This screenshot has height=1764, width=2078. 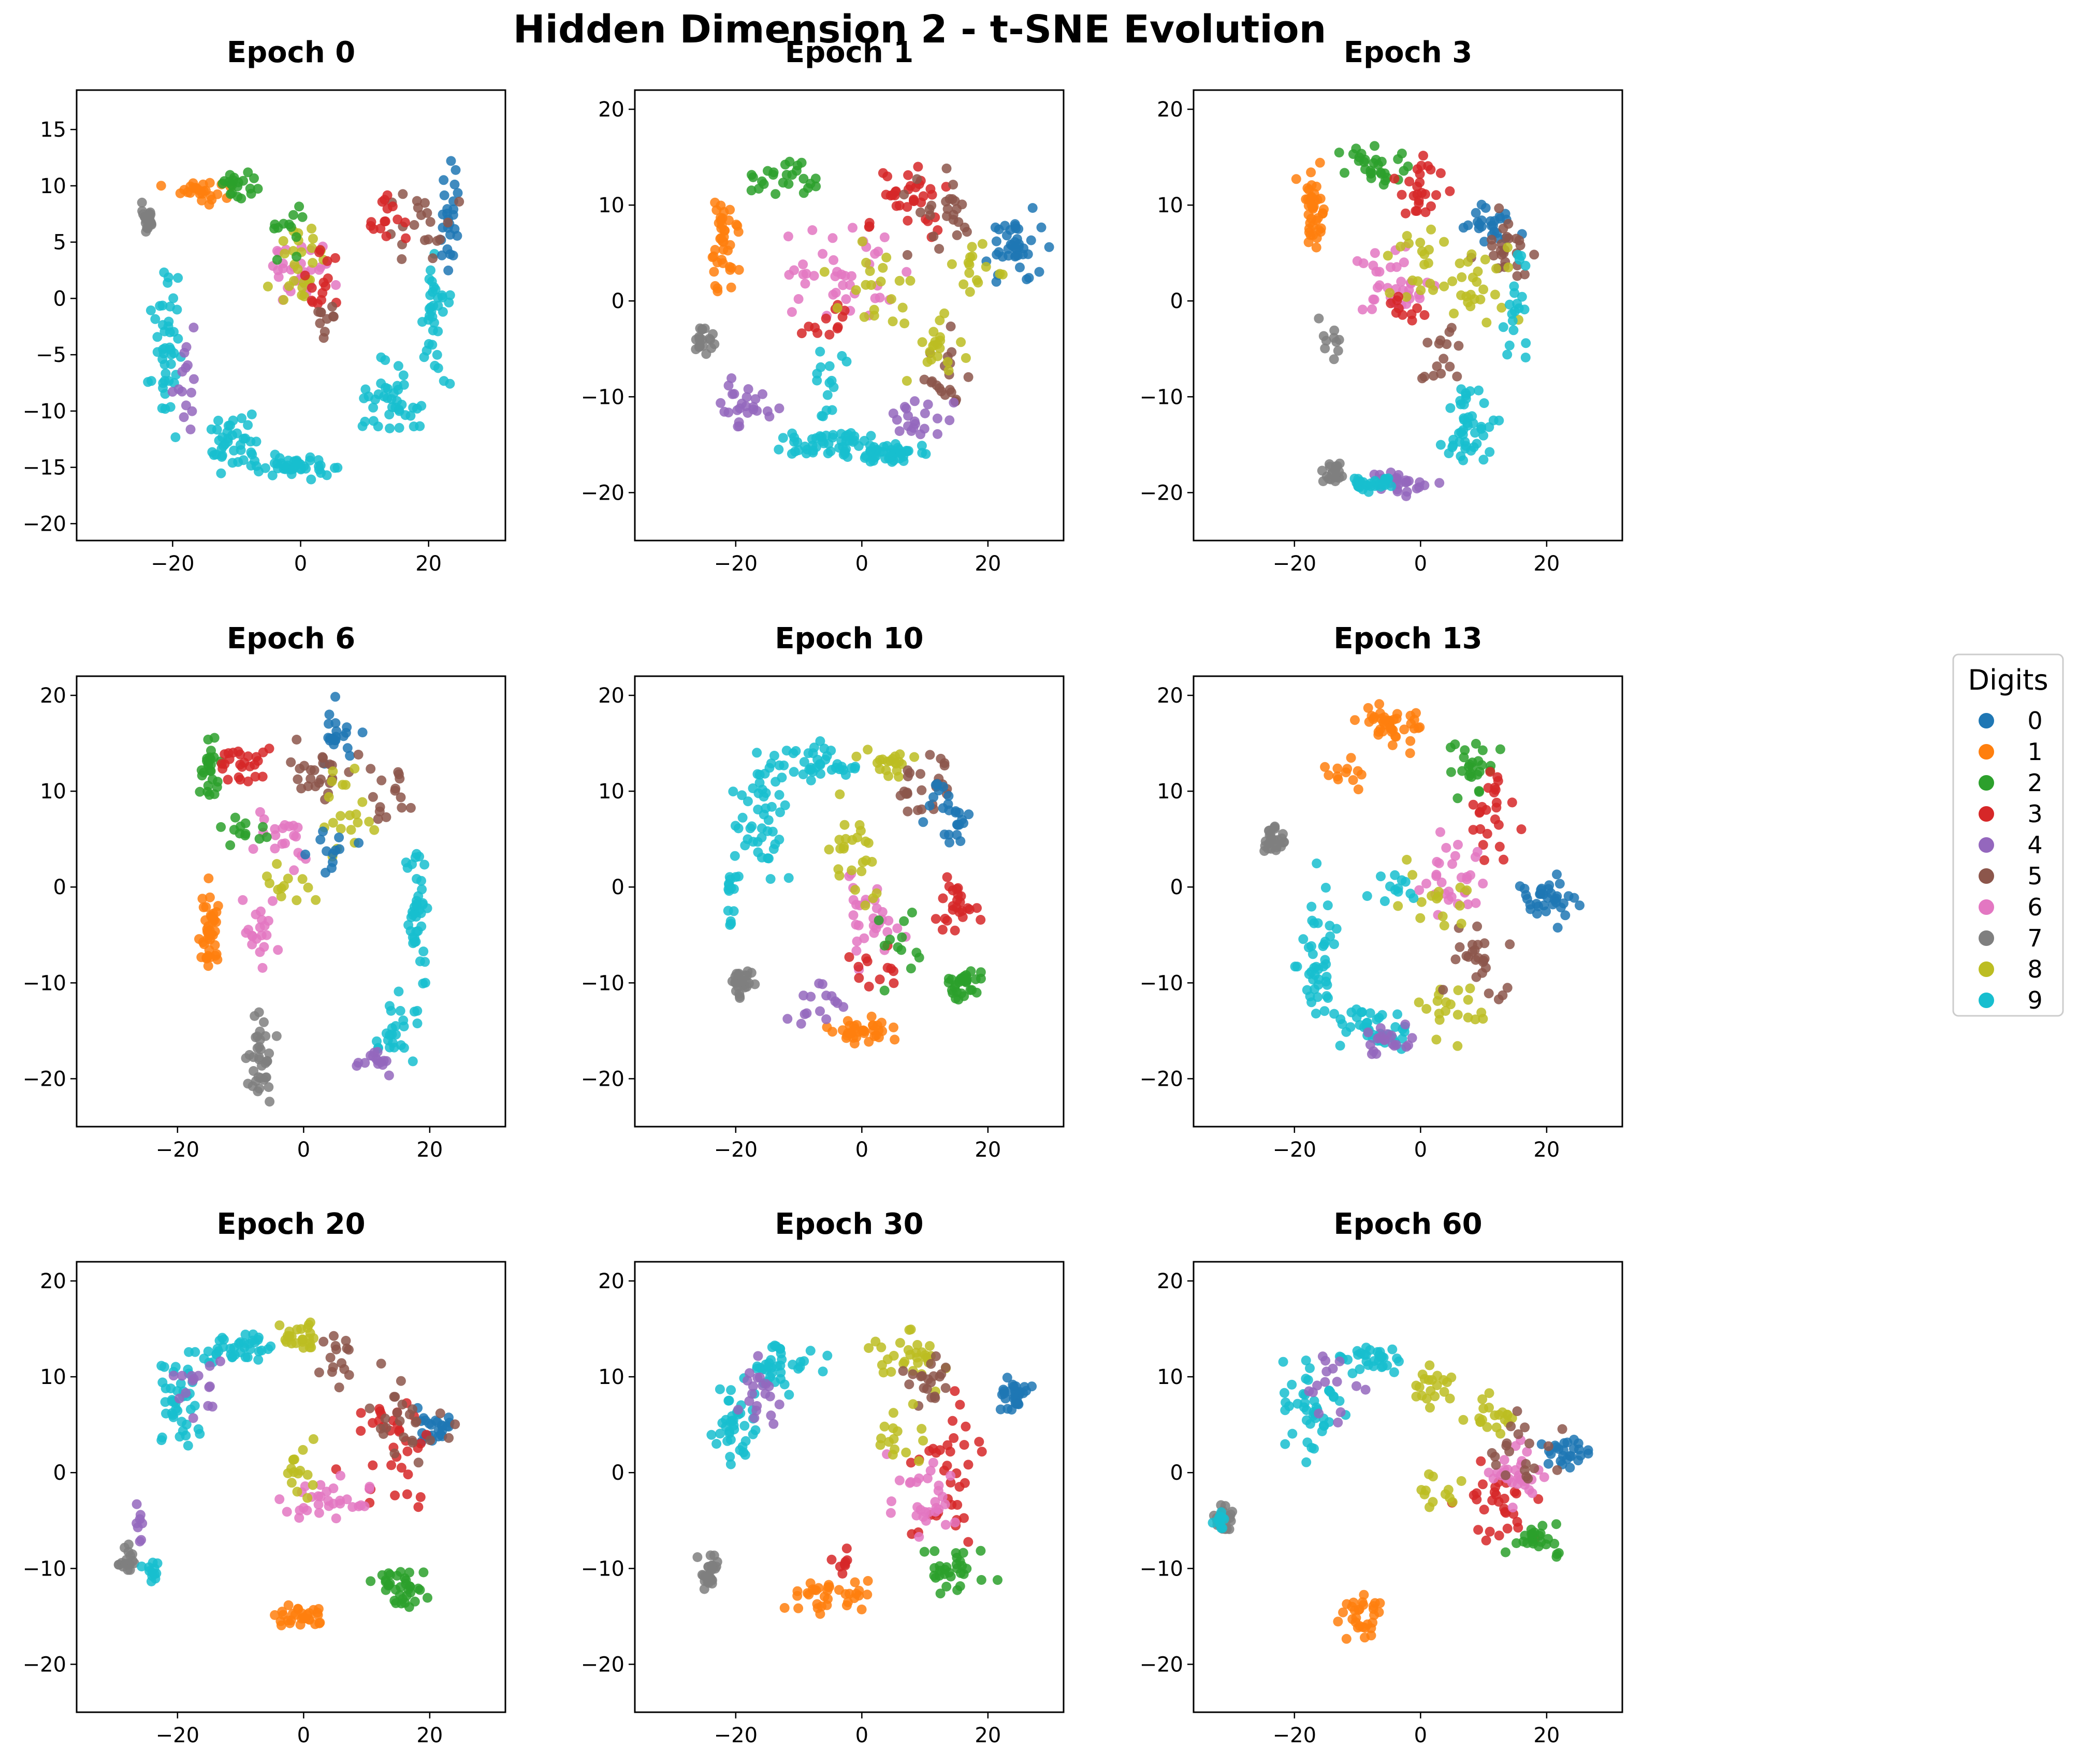 What do you see at coordinates (2034, 1000) in the screenshot?
I see `legend-label-9: 9` at bounding box center [2034, 1000].